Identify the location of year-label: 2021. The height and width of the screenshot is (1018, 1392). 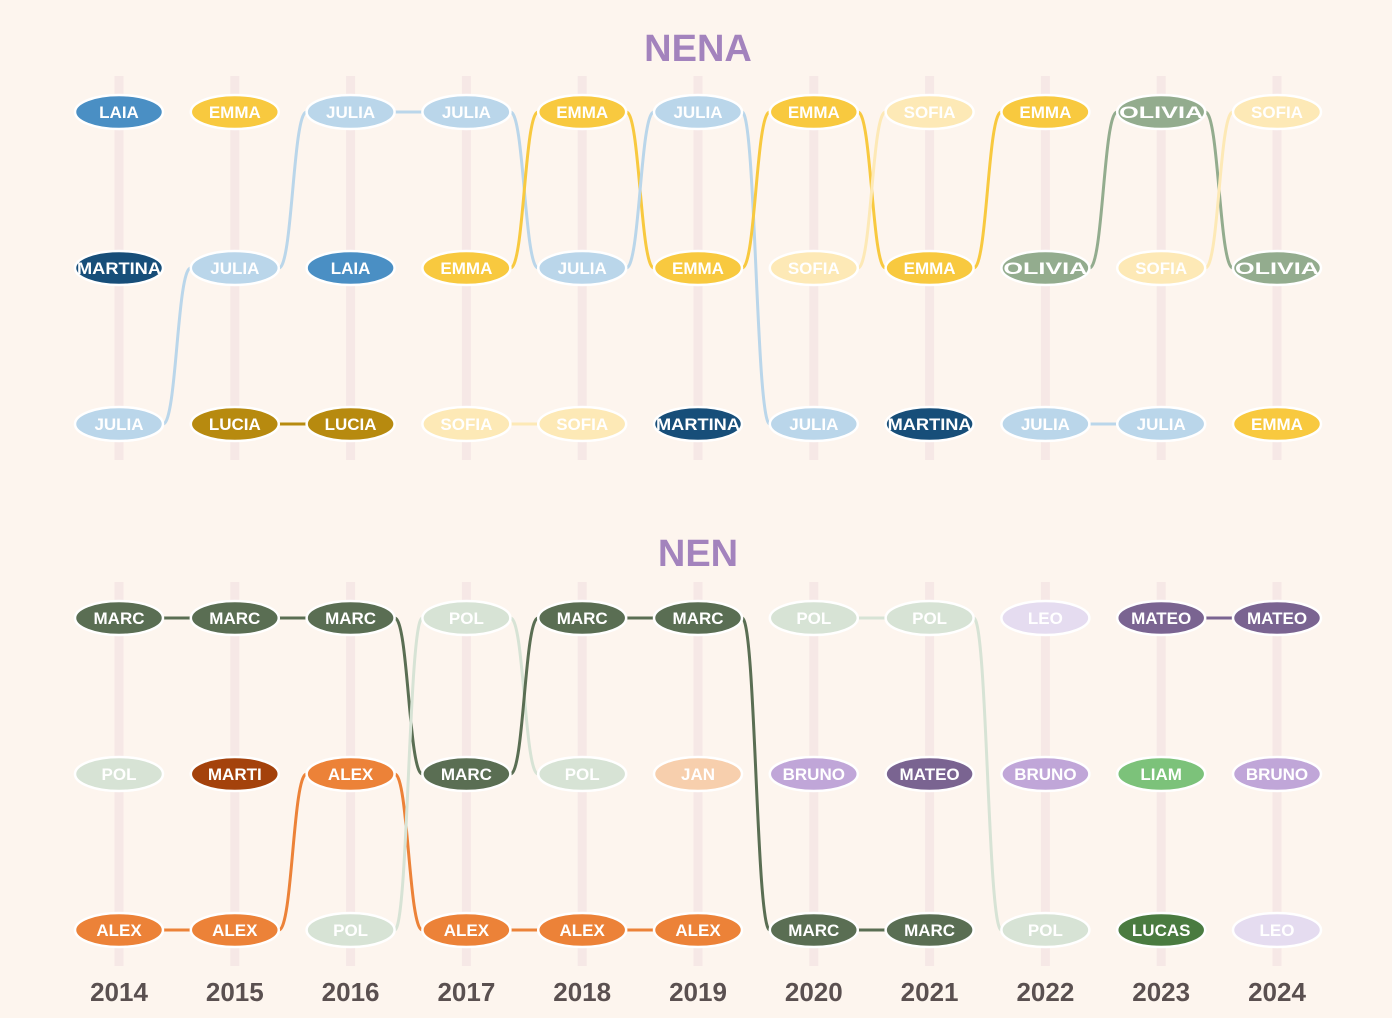
(930, 992).